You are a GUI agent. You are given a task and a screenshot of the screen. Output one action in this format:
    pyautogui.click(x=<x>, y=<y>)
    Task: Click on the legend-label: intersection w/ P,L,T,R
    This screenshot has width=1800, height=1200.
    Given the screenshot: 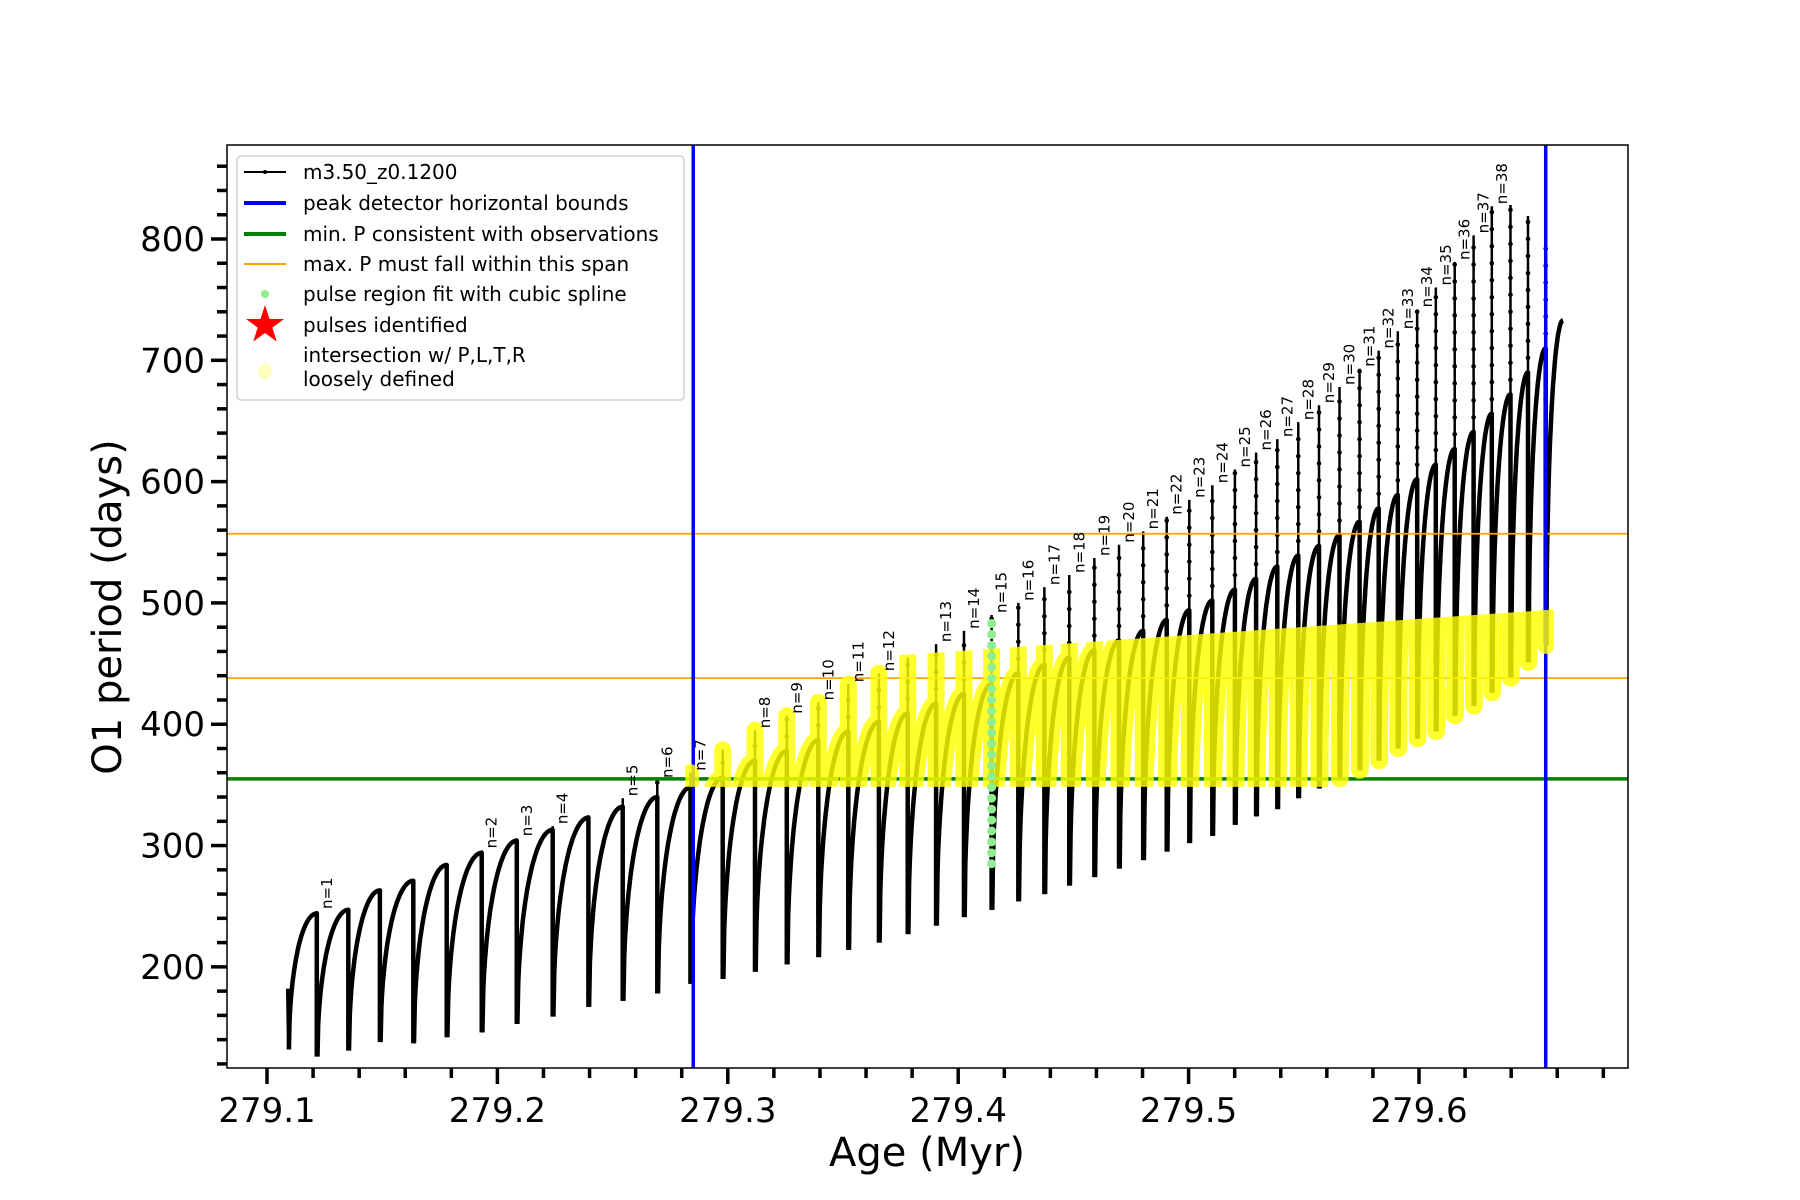 What is the action you would take?
    pyautogui.click(x=414, y=355)
    